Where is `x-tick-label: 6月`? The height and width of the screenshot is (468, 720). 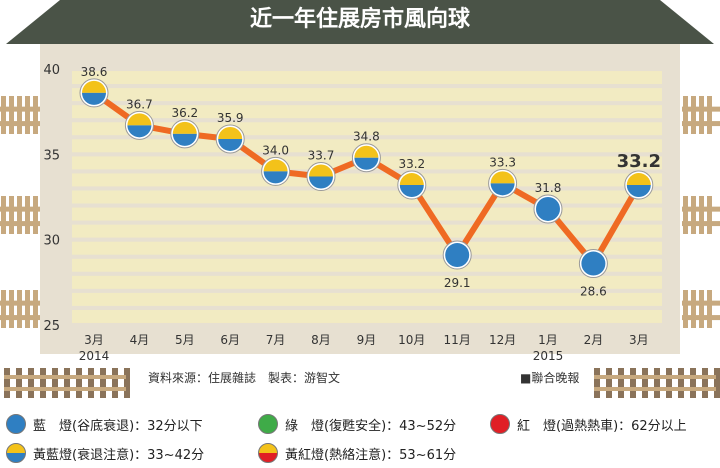 x-tick-label: 6月 is located at coordinates (230, 340).